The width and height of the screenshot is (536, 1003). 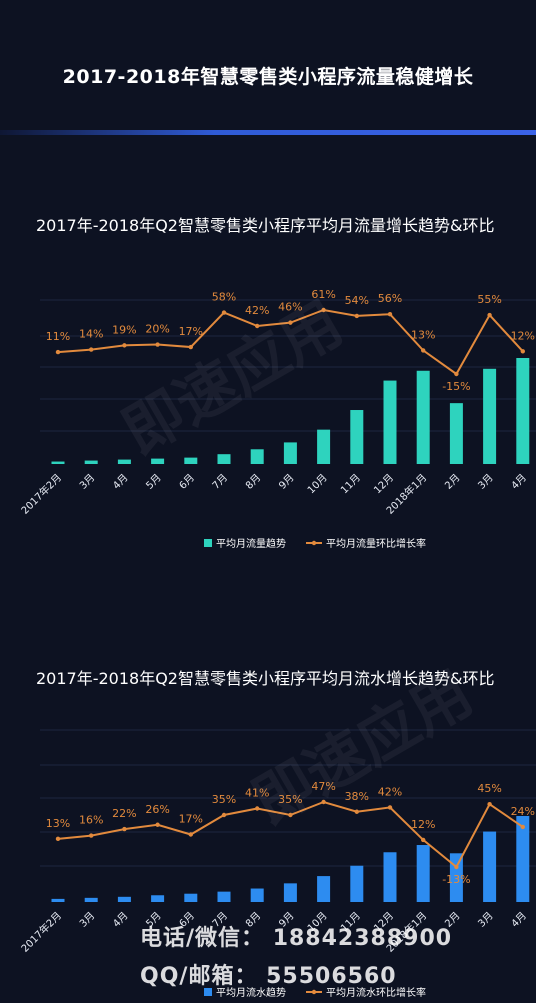 What do you see at coordinates (124, 329) in the screenshot?
I see `data-label: 19%` at bounding box center [124, 329].